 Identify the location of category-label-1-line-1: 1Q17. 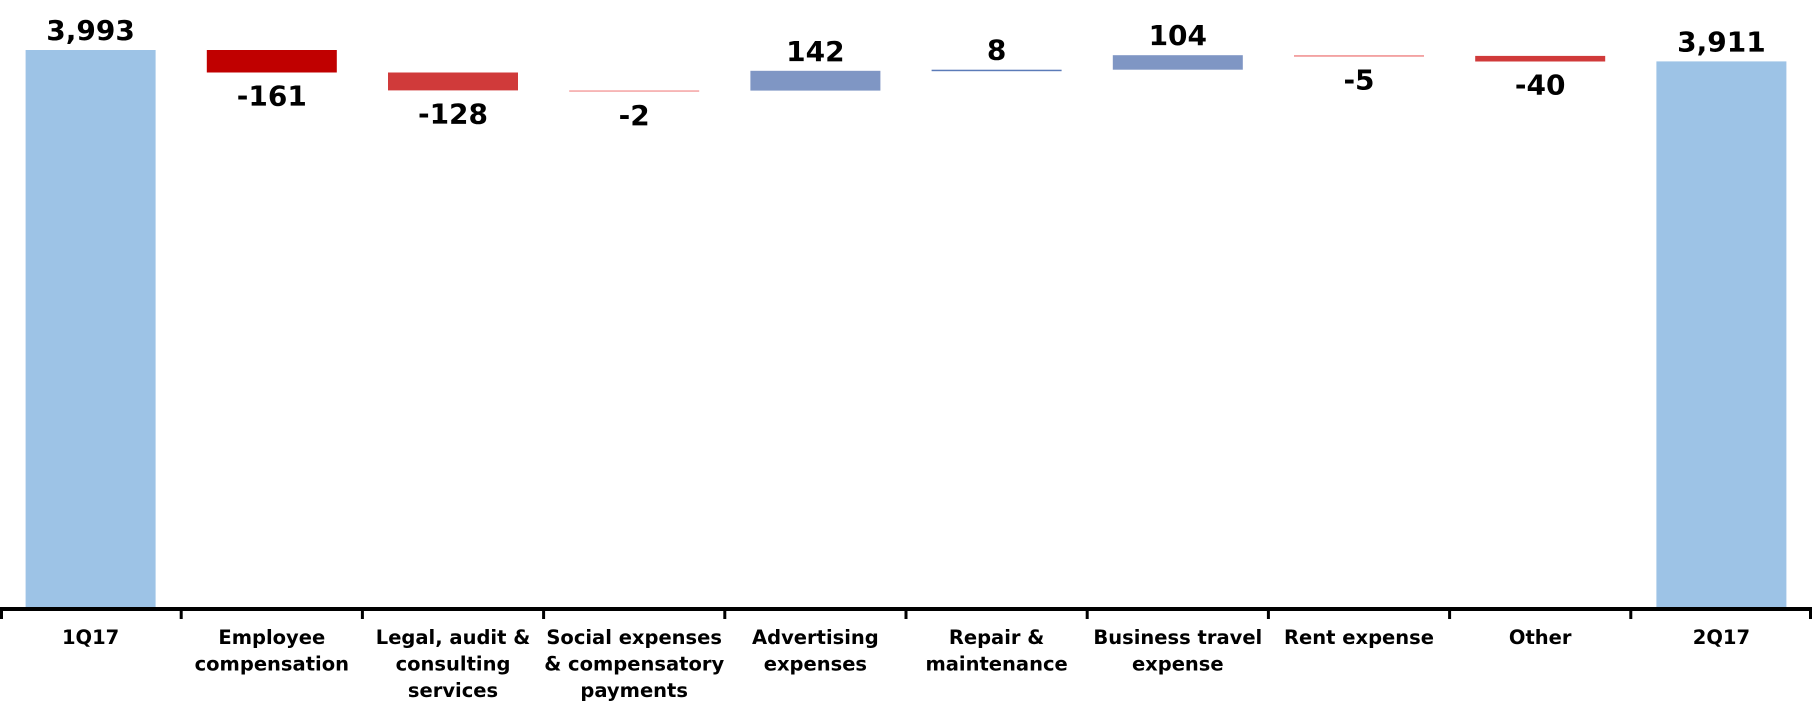
(90, 637).